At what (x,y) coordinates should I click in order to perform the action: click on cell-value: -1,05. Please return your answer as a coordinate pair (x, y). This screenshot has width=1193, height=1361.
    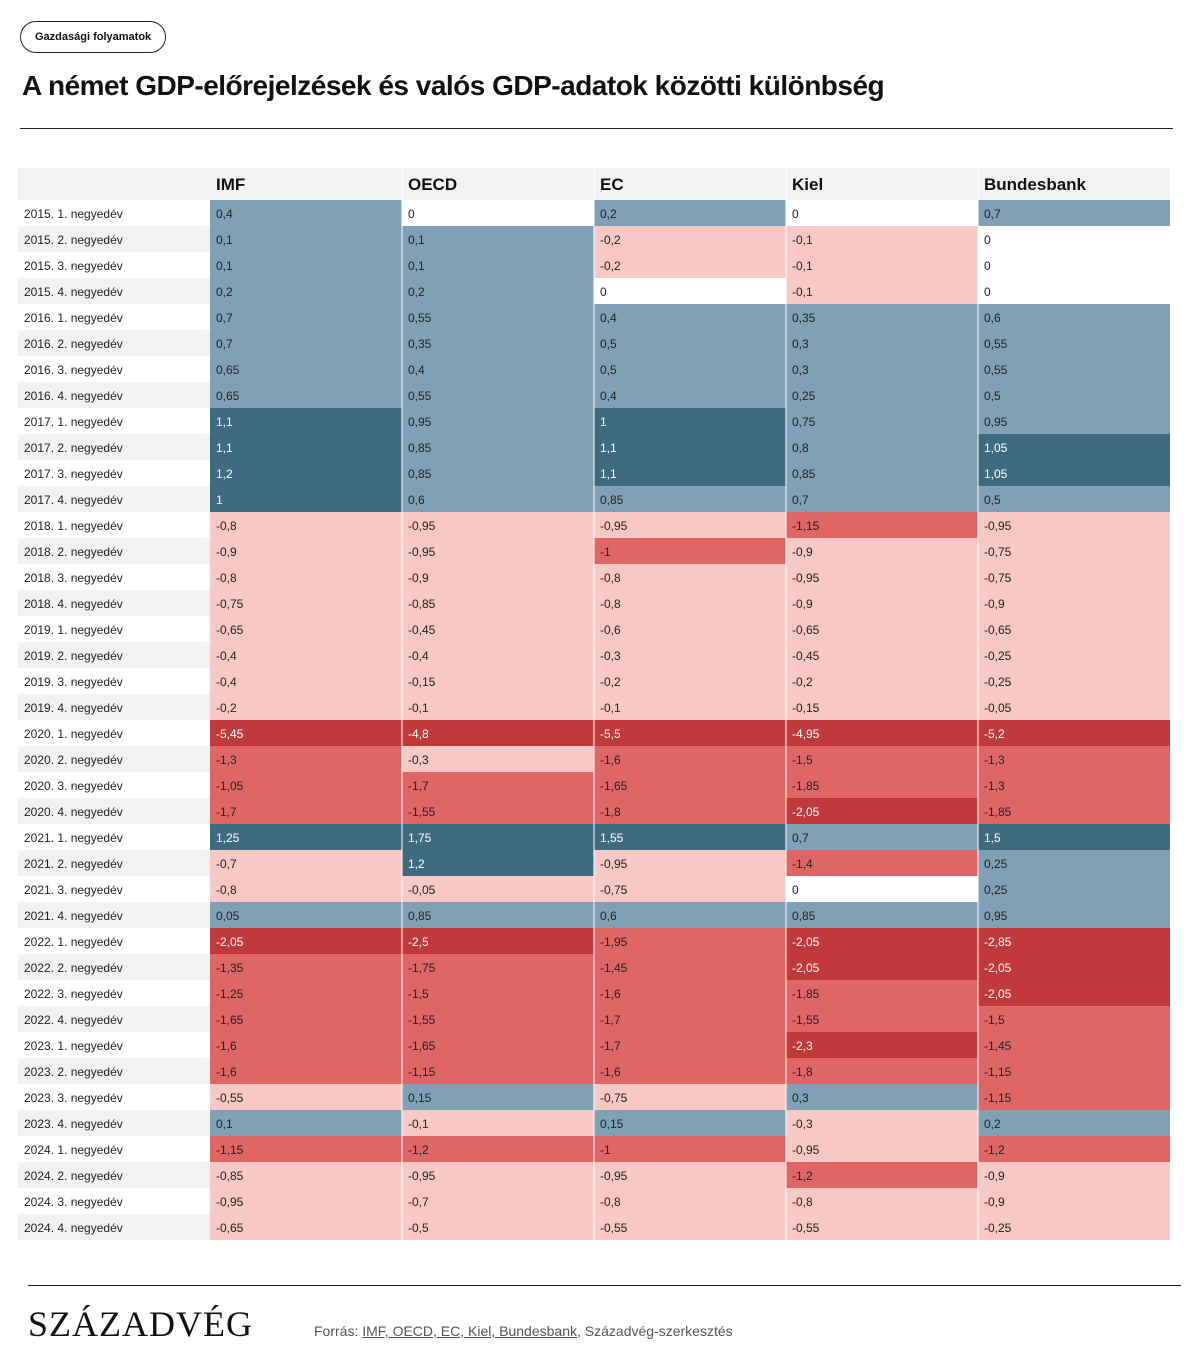
    Looking at the image, I should click on (230, 786).